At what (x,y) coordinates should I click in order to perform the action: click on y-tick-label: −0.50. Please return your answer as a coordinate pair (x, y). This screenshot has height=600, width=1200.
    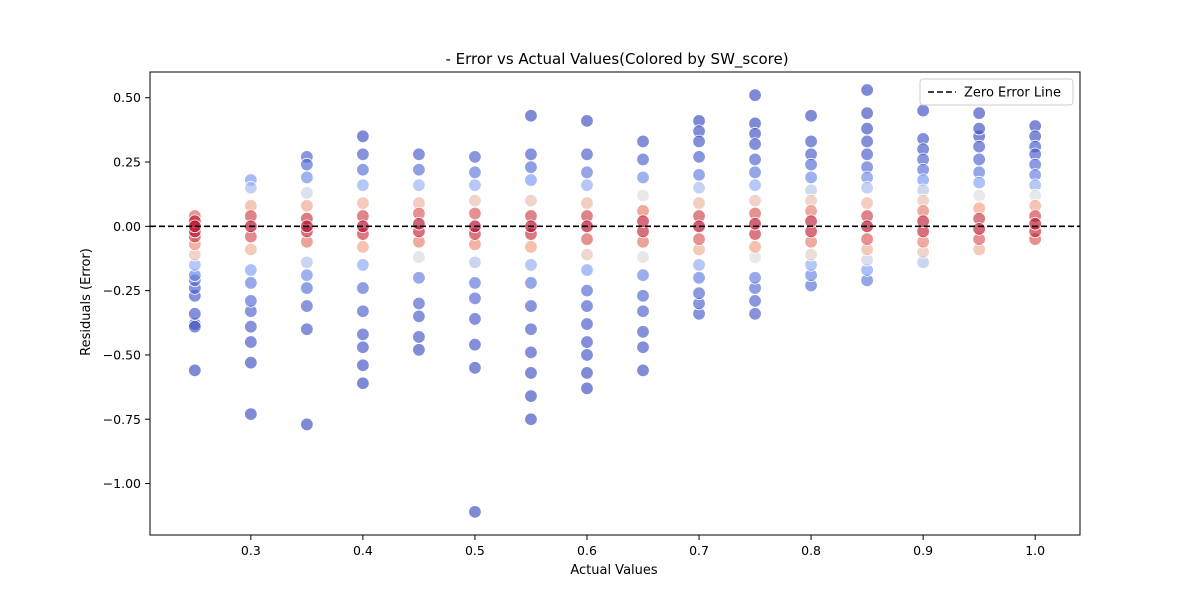
    Looking at the image, I should click on (122, 354).